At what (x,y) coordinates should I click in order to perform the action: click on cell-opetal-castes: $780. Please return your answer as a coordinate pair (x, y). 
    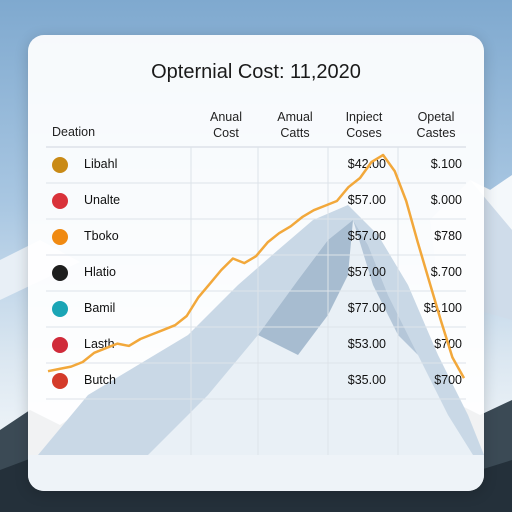
    Looking at the image, I should click on (448, 236).